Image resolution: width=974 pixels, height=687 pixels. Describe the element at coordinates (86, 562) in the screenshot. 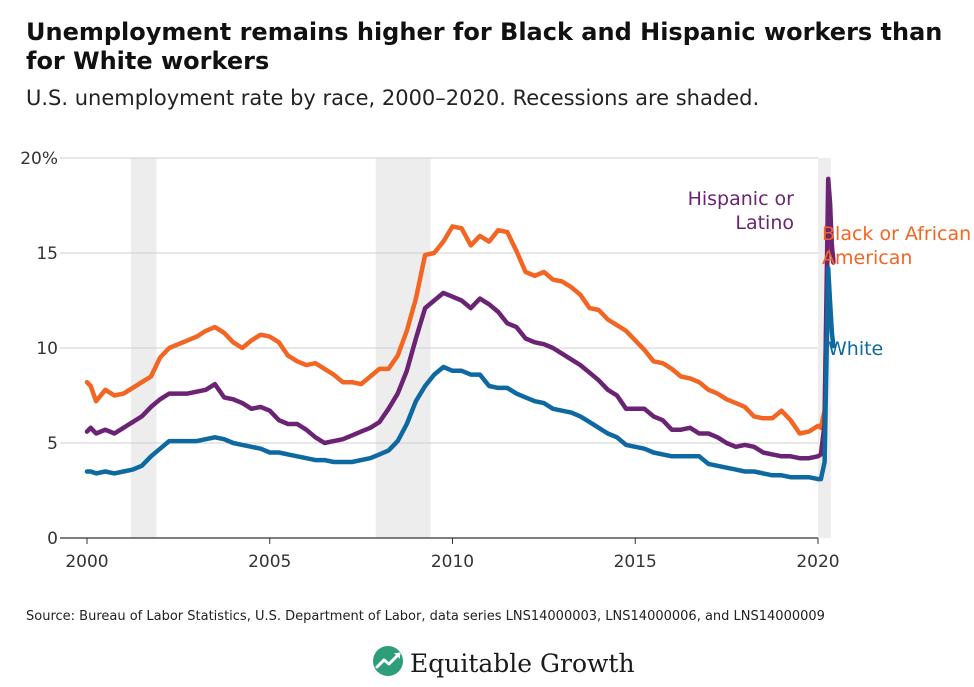

I see `x-tick-label: 2000` at that location.